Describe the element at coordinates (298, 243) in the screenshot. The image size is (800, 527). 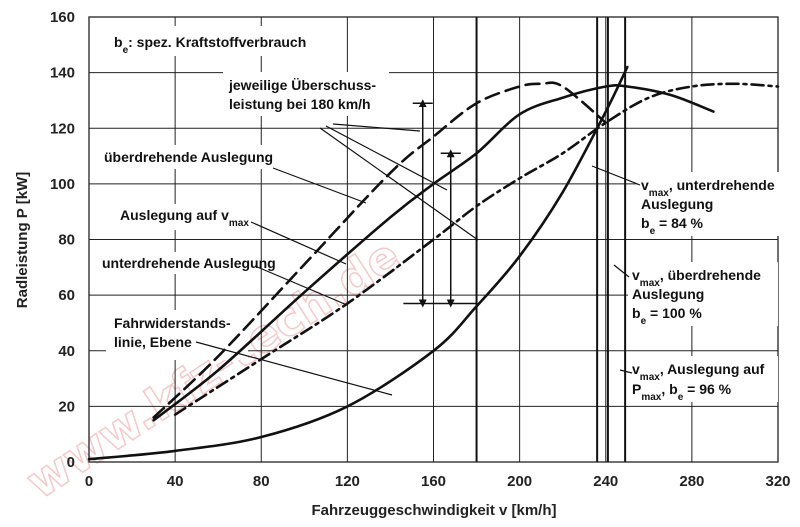
I see `leader-vmax` at that location.